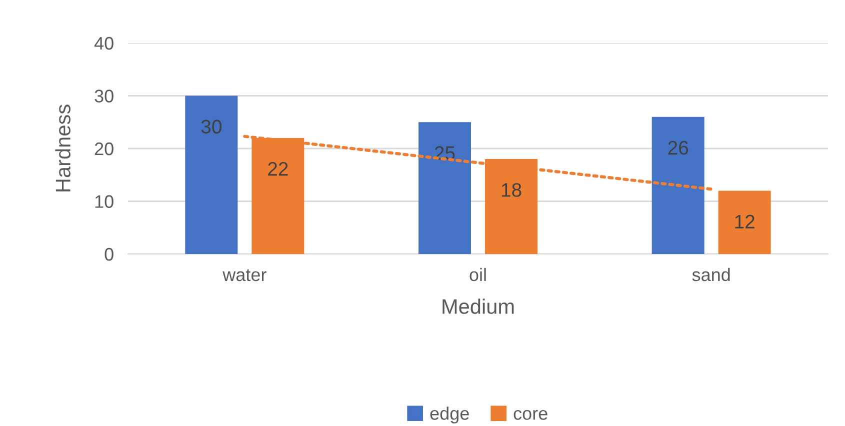 This screenshot has height=426, width=845. I want to click on x-axis-title: Medium, so click(478, 306).